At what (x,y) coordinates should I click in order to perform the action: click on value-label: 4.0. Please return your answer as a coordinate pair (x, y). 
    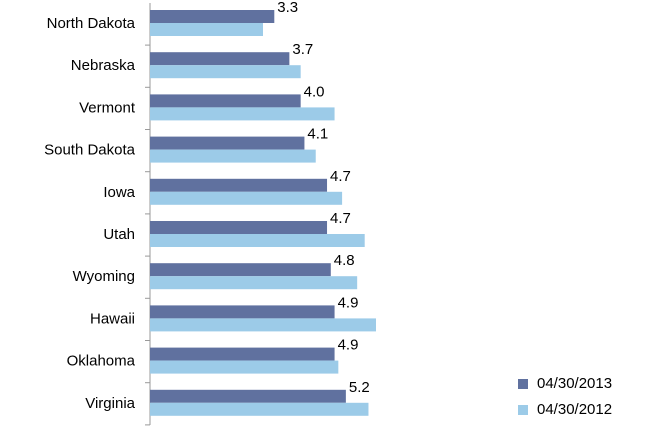
    Looking at the image, I should click on (314, 91).